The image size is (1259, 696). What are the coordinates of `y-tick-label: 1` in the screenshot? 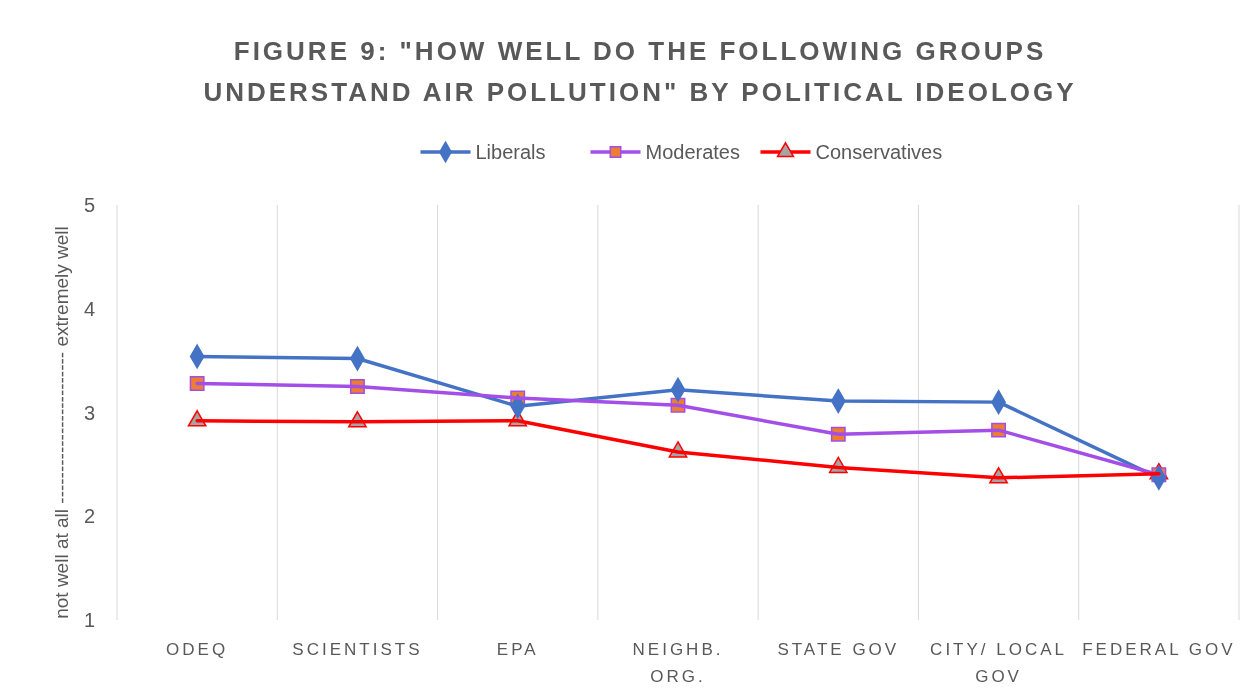 It's located at (89, 620).